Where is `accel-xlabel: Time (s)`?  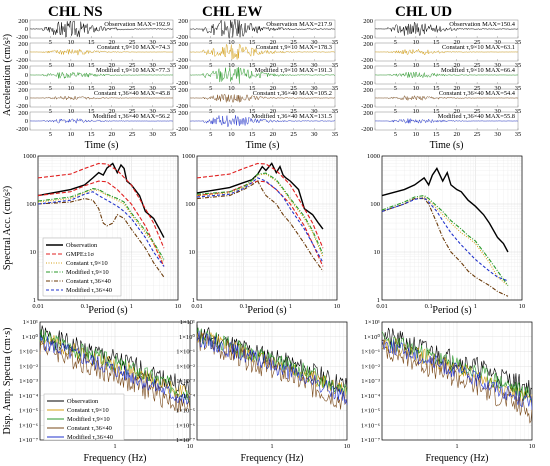
accel-xlabel: Time (s) is located at coordinates (102, 145).